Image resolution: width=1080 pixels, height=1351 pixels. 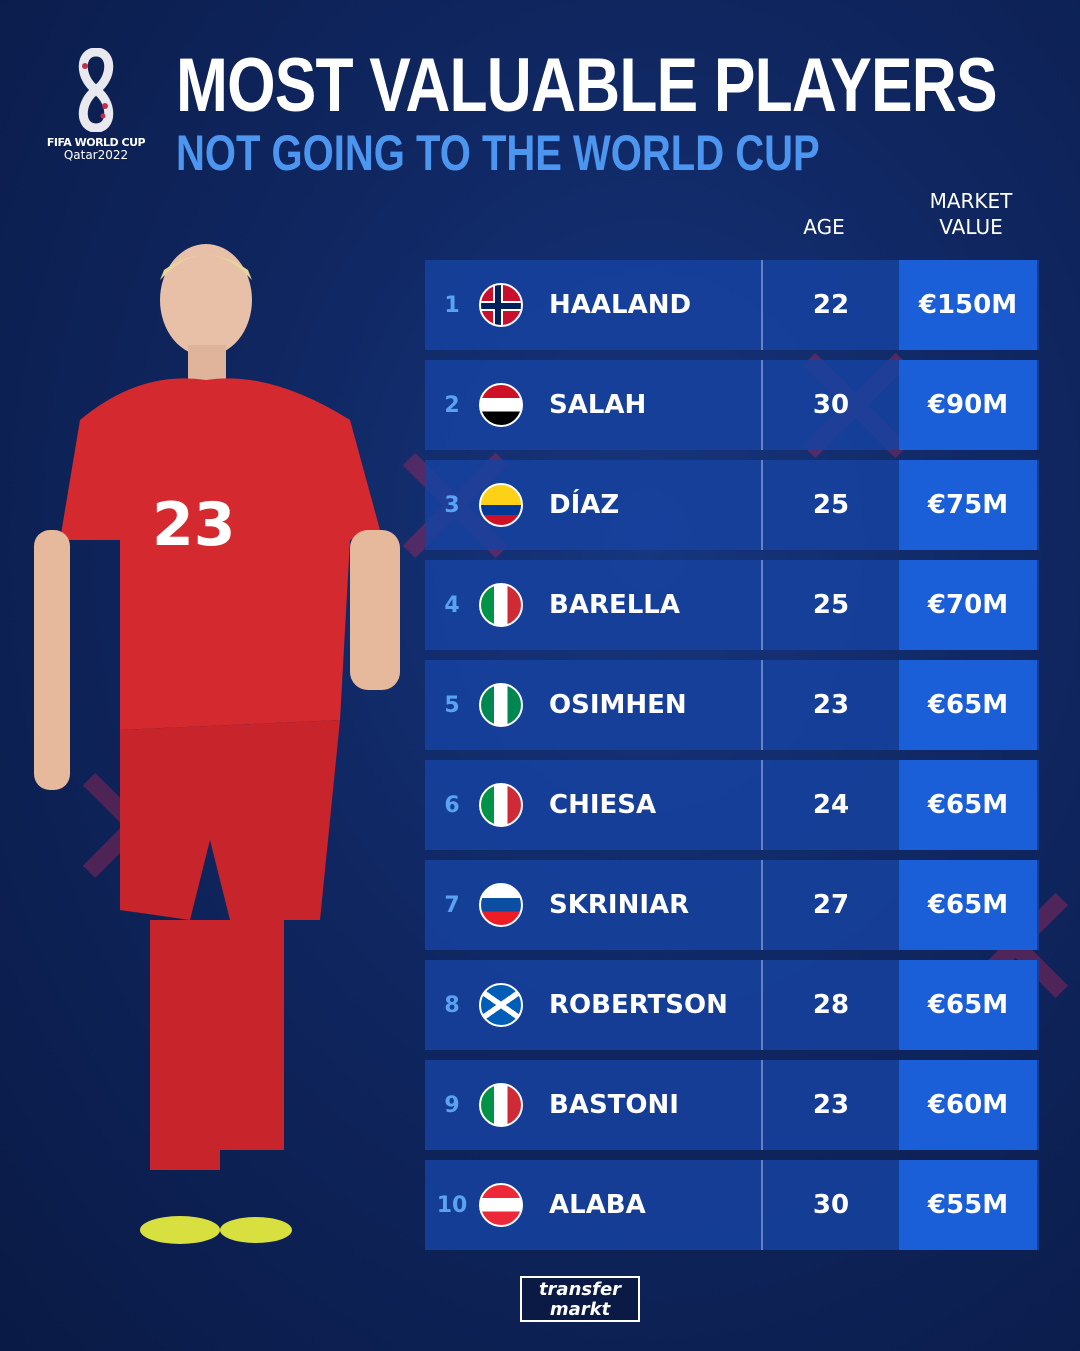 What do you see at coordinates (618, 705) in the screenshot?
I see `player-name: OSIMHEN` at bounding box center [618, 705].